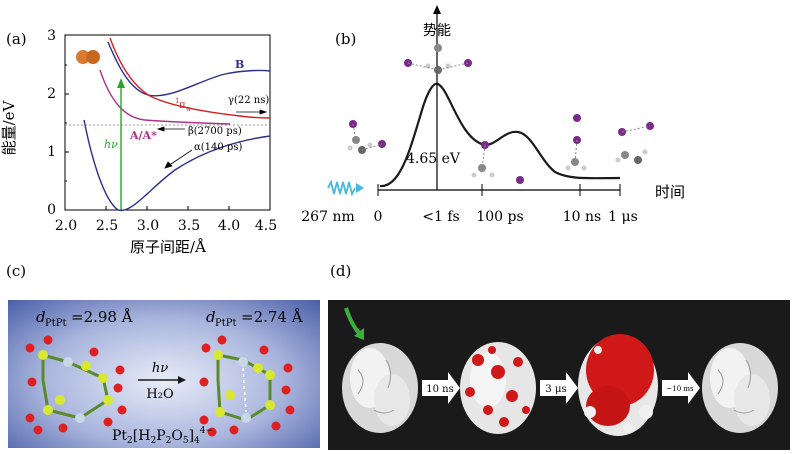  What do you see at coordinates (623, 217) in the screenshot?
I see `time-tick: 1 μs` at bounding box center [623, 217].